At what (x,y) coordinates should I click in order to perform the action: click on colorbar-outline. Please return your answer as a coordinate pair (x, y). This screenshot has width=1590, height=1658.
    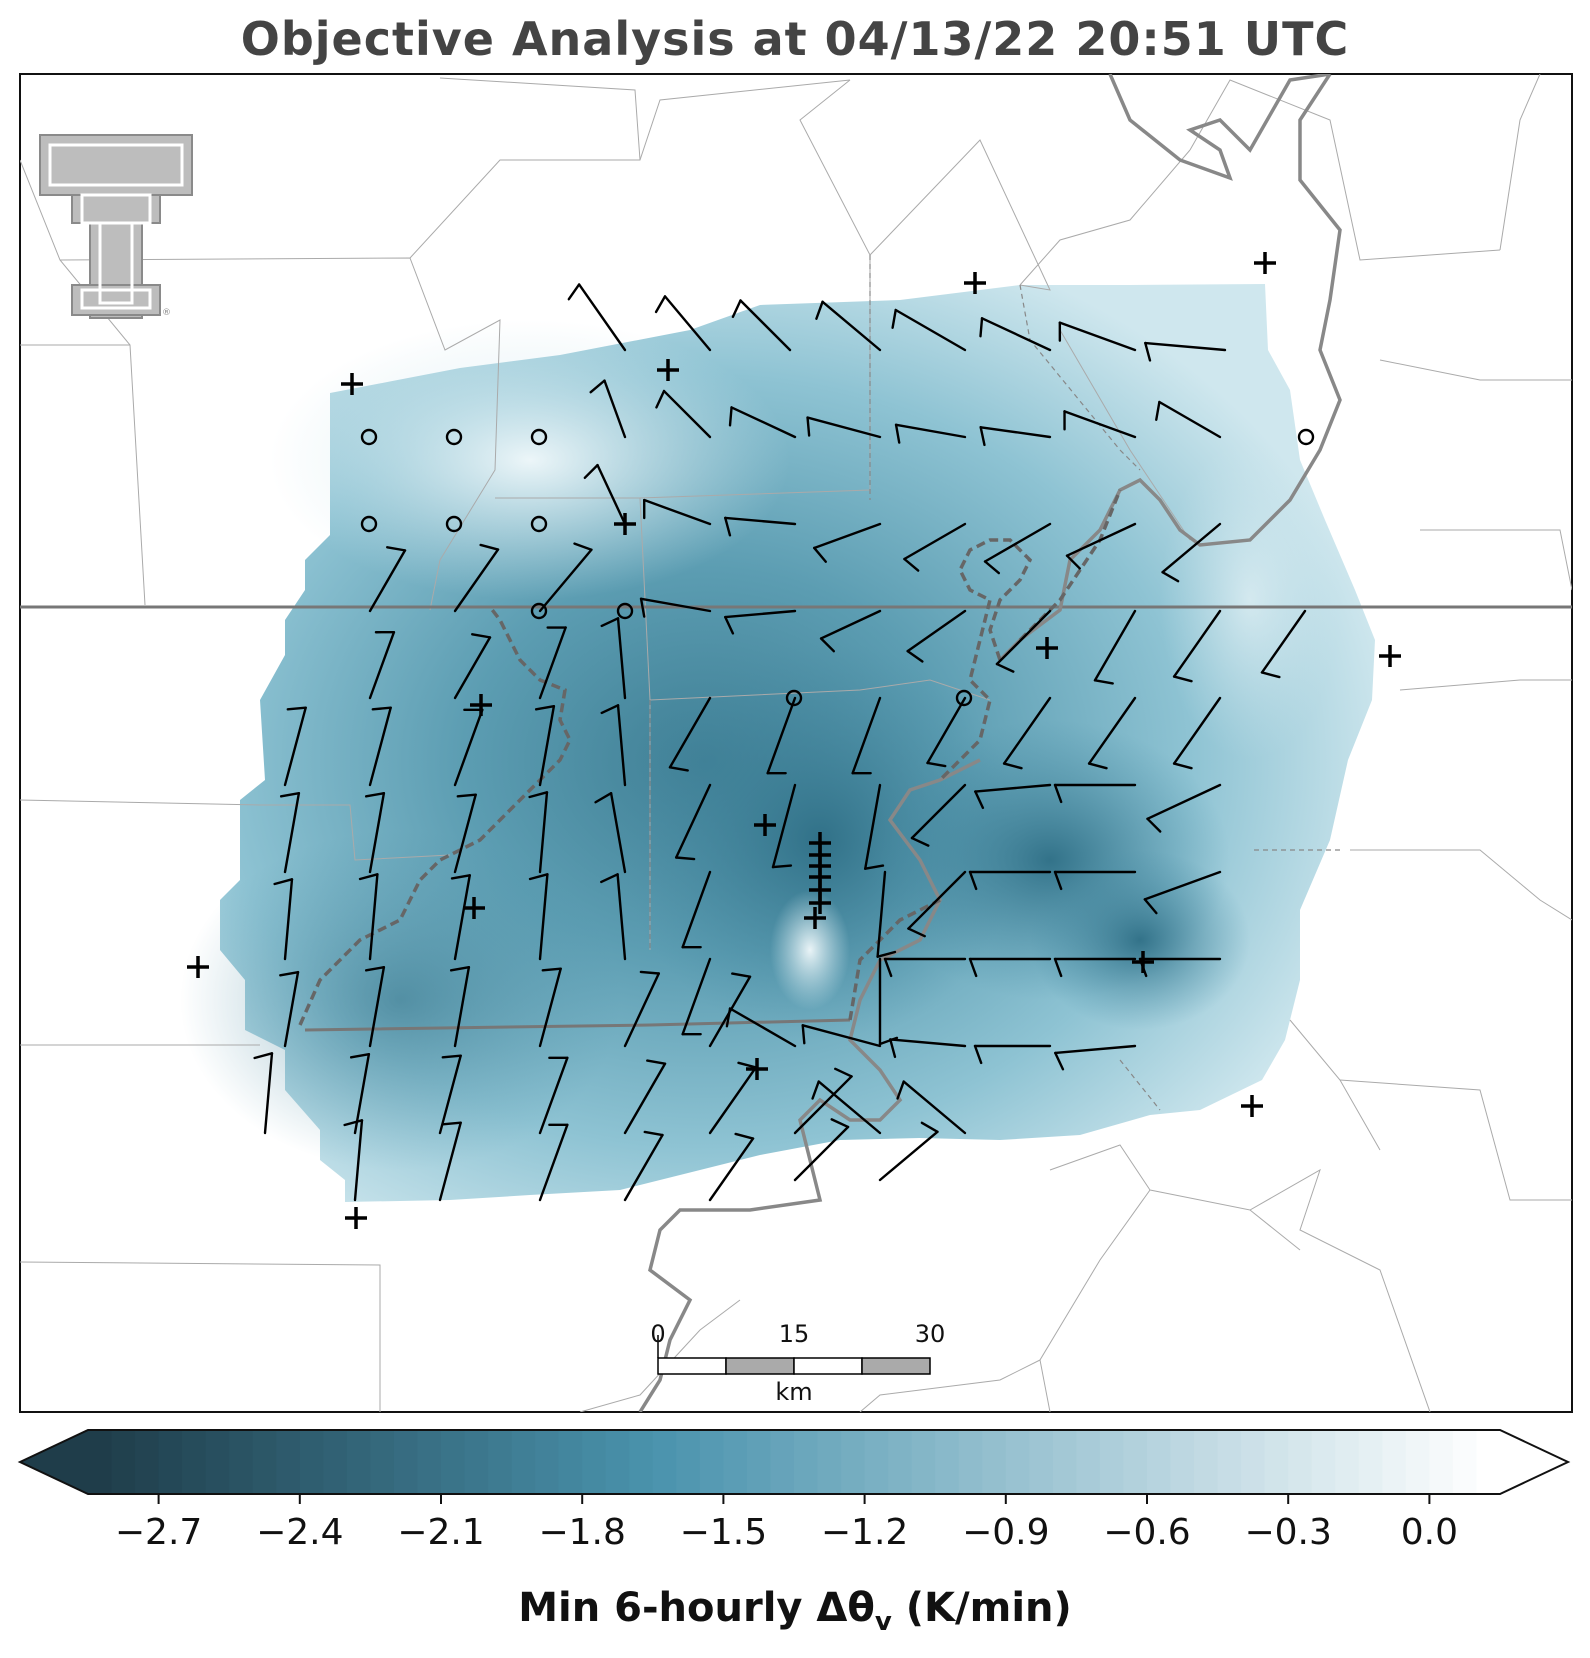
    Looking at the image, I should click on (794, 1462).